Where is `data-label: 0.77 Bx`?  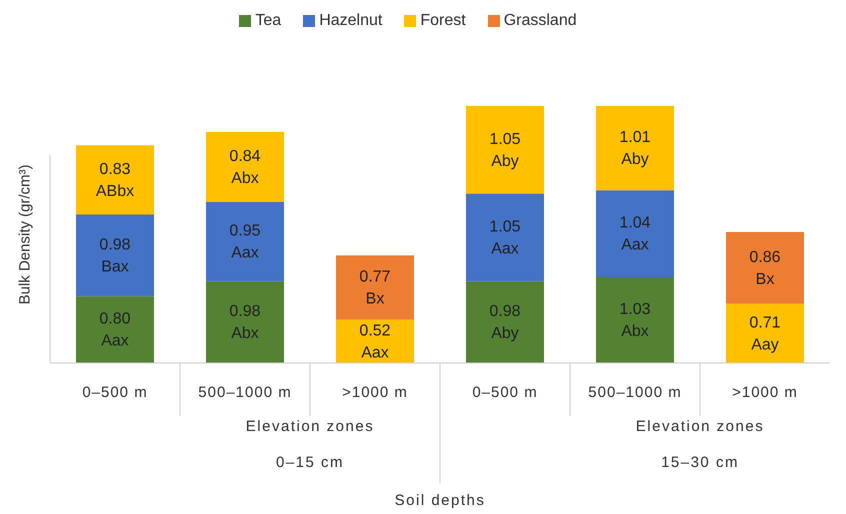 data-label: 0.77 Bx is located at coordinates (375, 288).